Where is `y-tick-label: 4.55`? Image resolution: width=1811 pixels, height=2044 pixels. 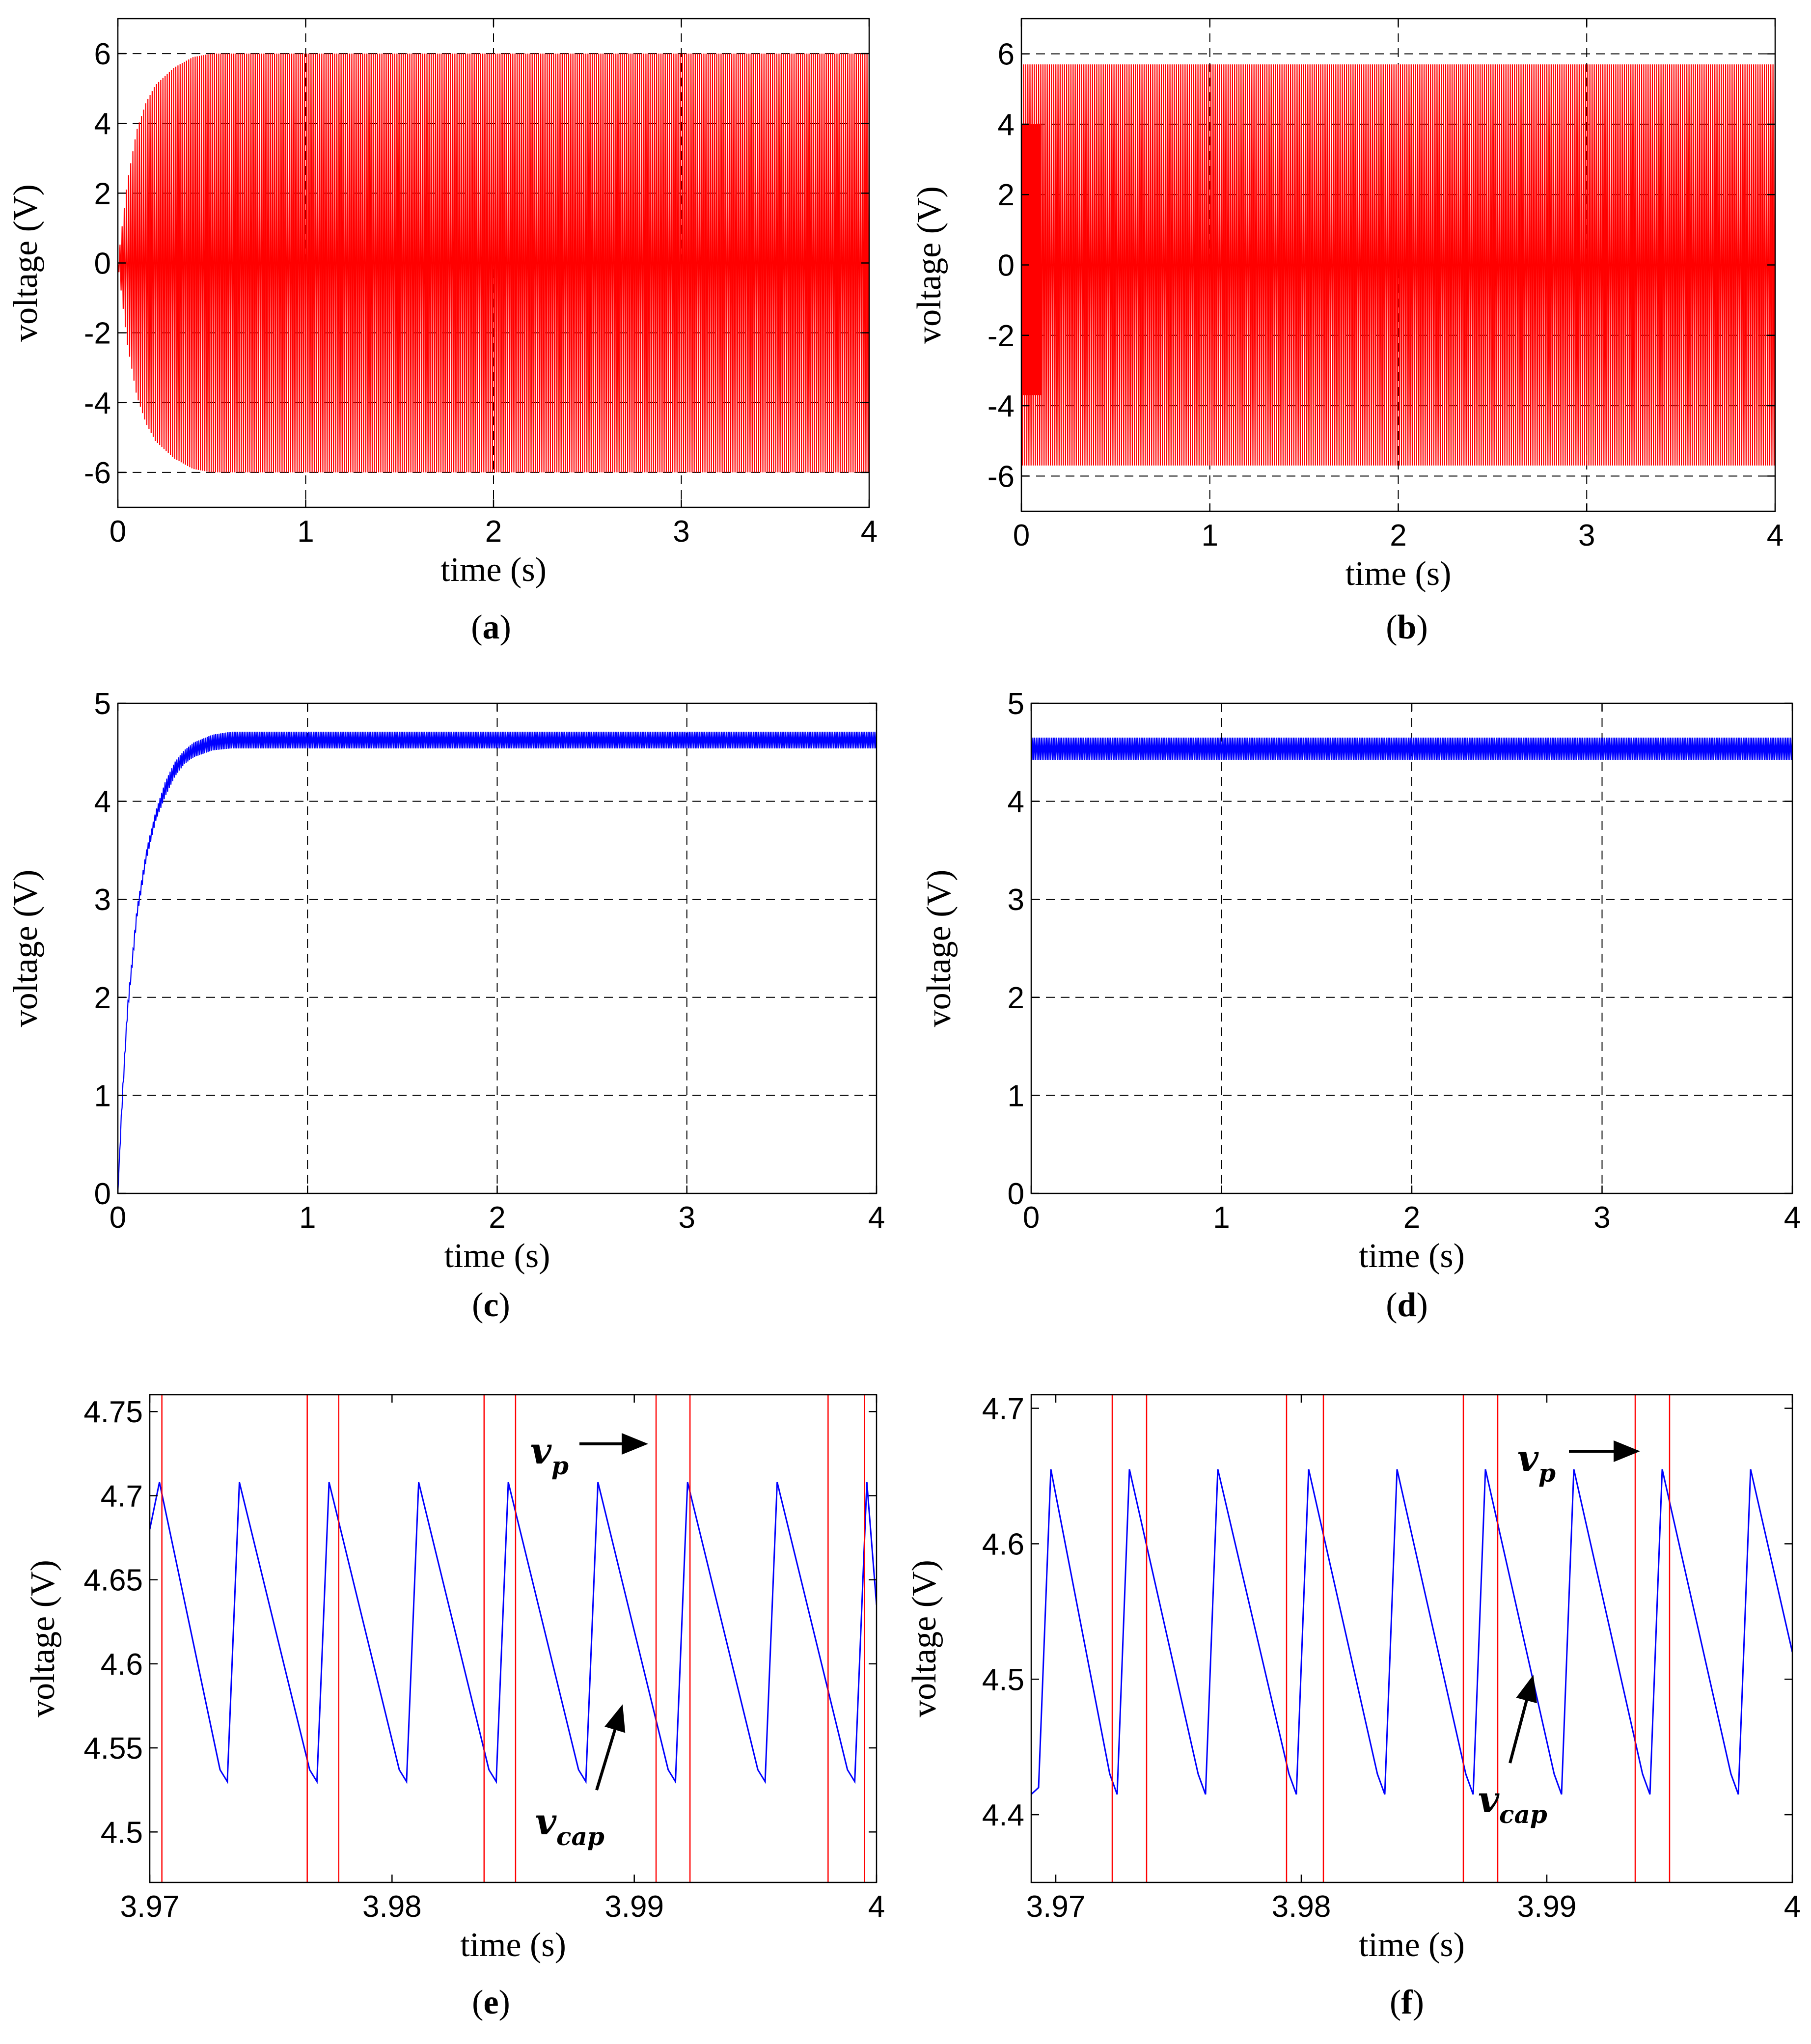
y-tick-label: 4.55 is located at coordinates (113, 1749).